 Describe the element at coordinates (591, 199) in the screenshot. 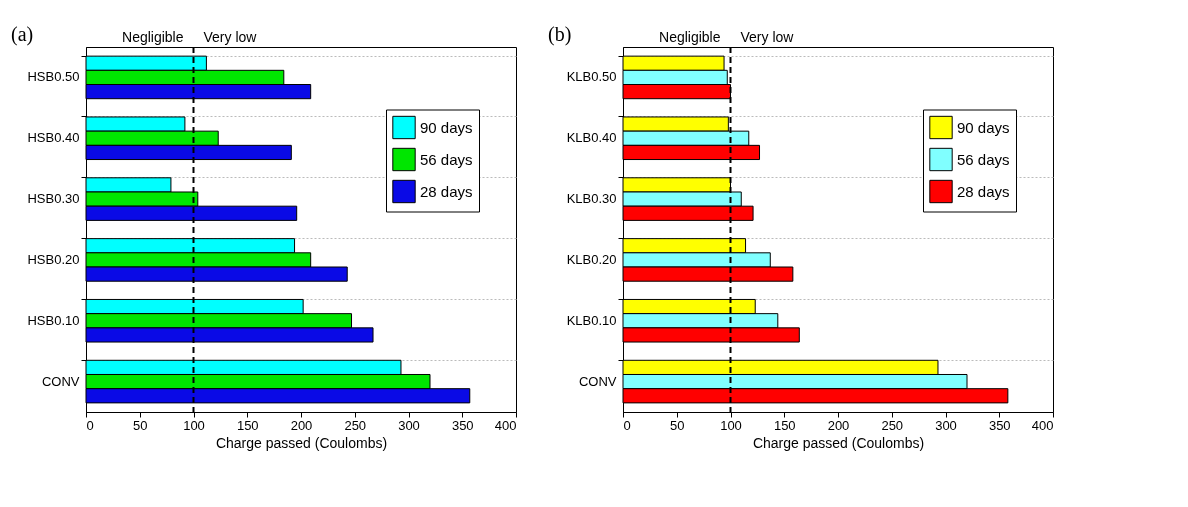

I see `y-tick-label: KLB0.30` at that location.